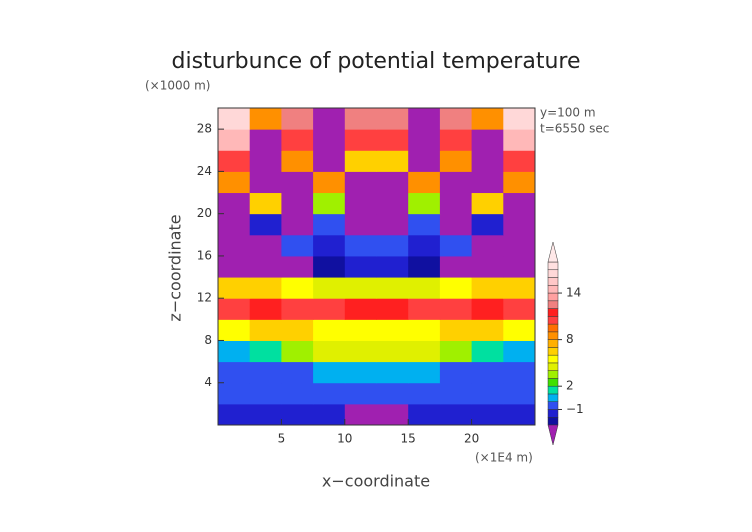 Image resolution: width=752 pixels, height=532 pixels. I want to click on chart-title: disturbunce of potential temperature, so click(376, 61).